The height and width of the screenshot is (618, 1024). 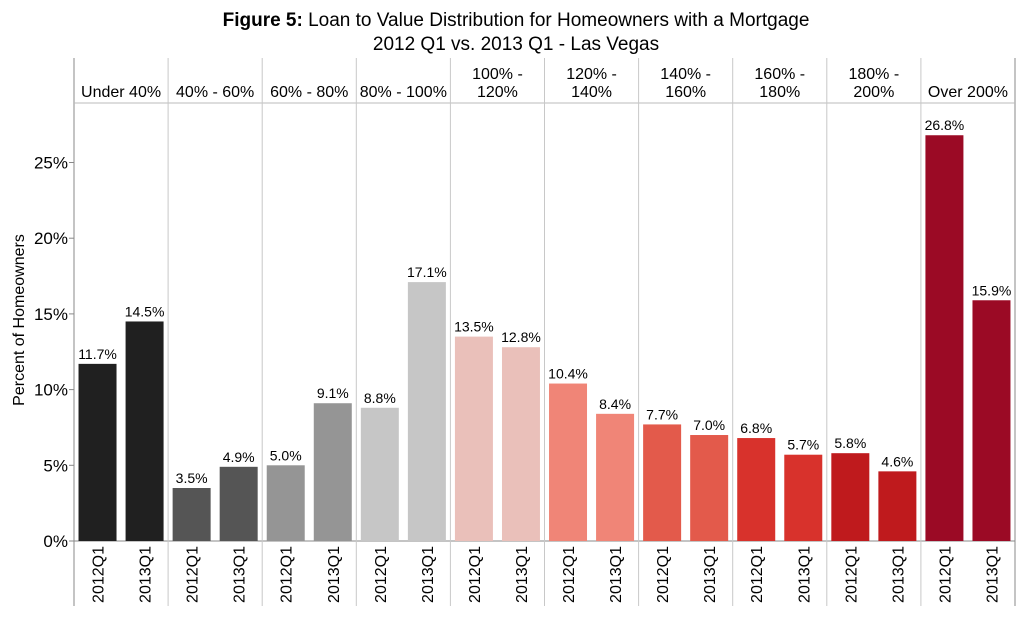 What do you see at coordinates (779, 92) in the screenshot?
I see `group-header-label: 180%` at bounding box center [779, 92].